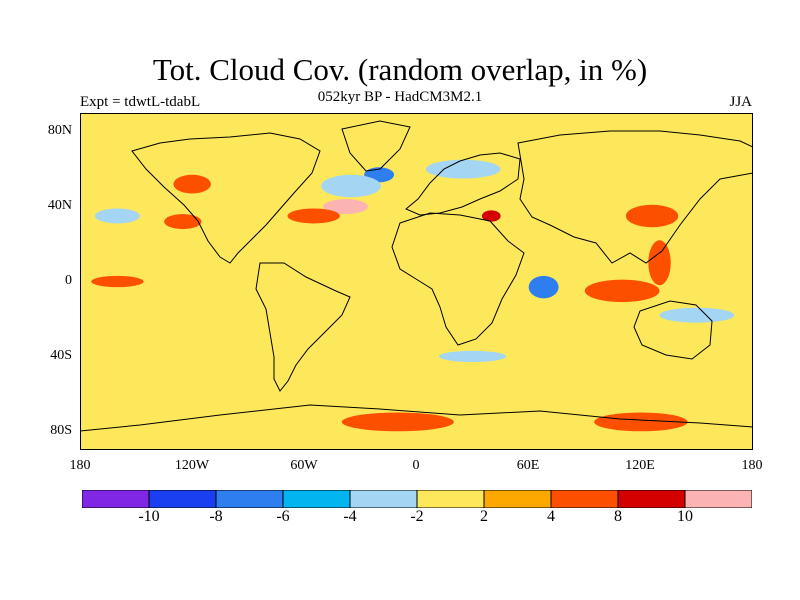 Image resolution: width=800 pixels, height=600 pixels. I want to click on coastline-greenland, so click(376, 146).